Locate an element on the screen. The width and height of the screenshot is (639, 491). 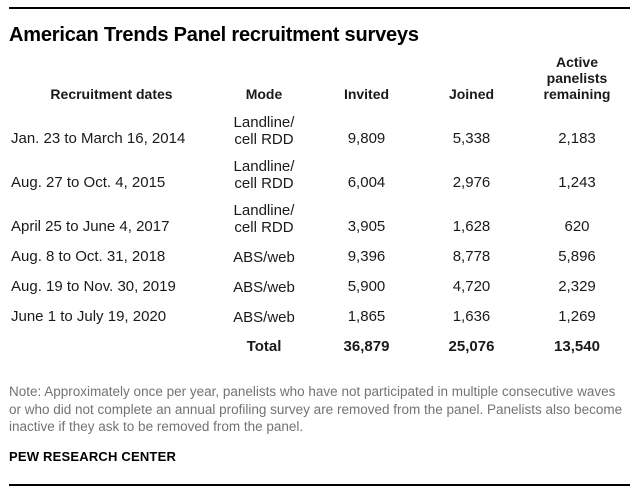
column-header-recruitment-dates: Recruitment dates is located at coordinates (111, 94).